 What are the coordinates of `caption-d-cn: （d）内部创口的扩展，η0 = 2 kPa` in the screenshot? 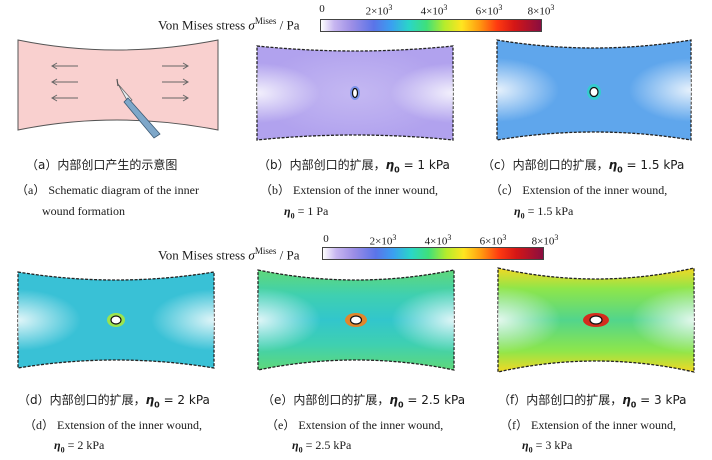 It's located at (114, 401).